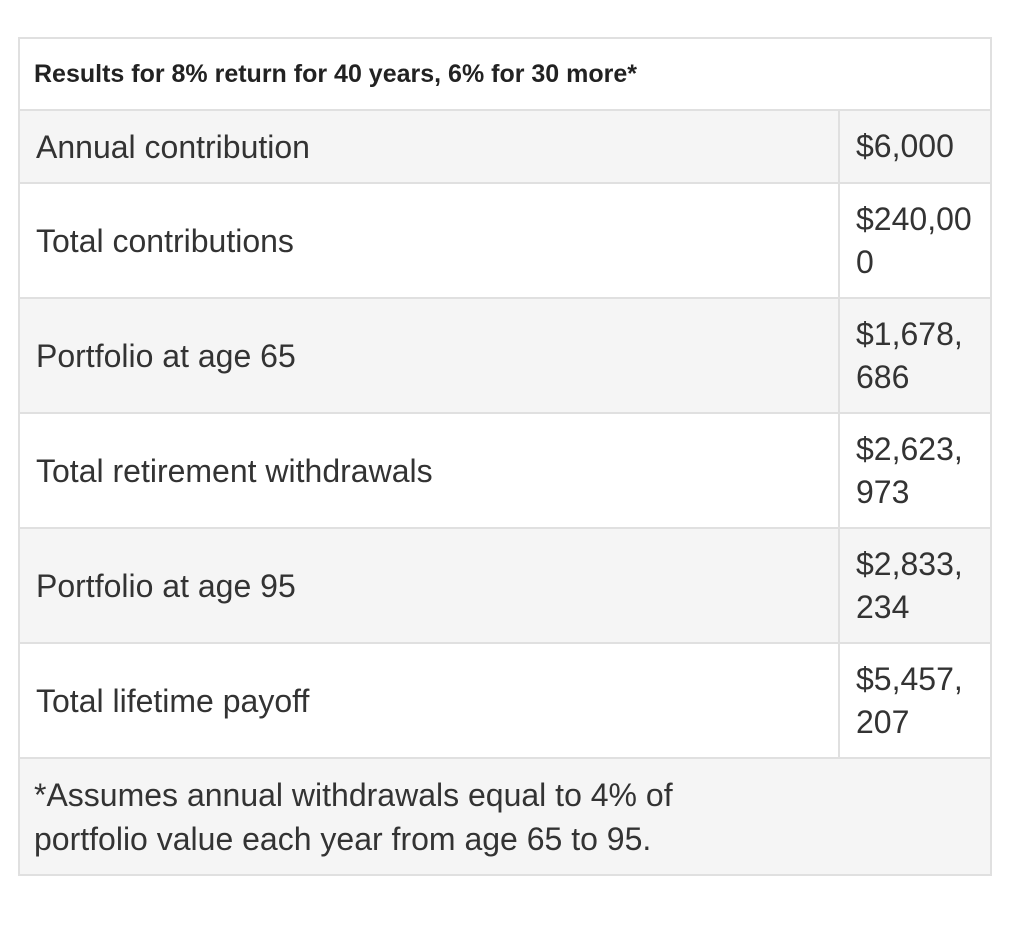 The image size is (1014, 930). I want to click on table-row: Total contributions $240,000, so click(505, 240).